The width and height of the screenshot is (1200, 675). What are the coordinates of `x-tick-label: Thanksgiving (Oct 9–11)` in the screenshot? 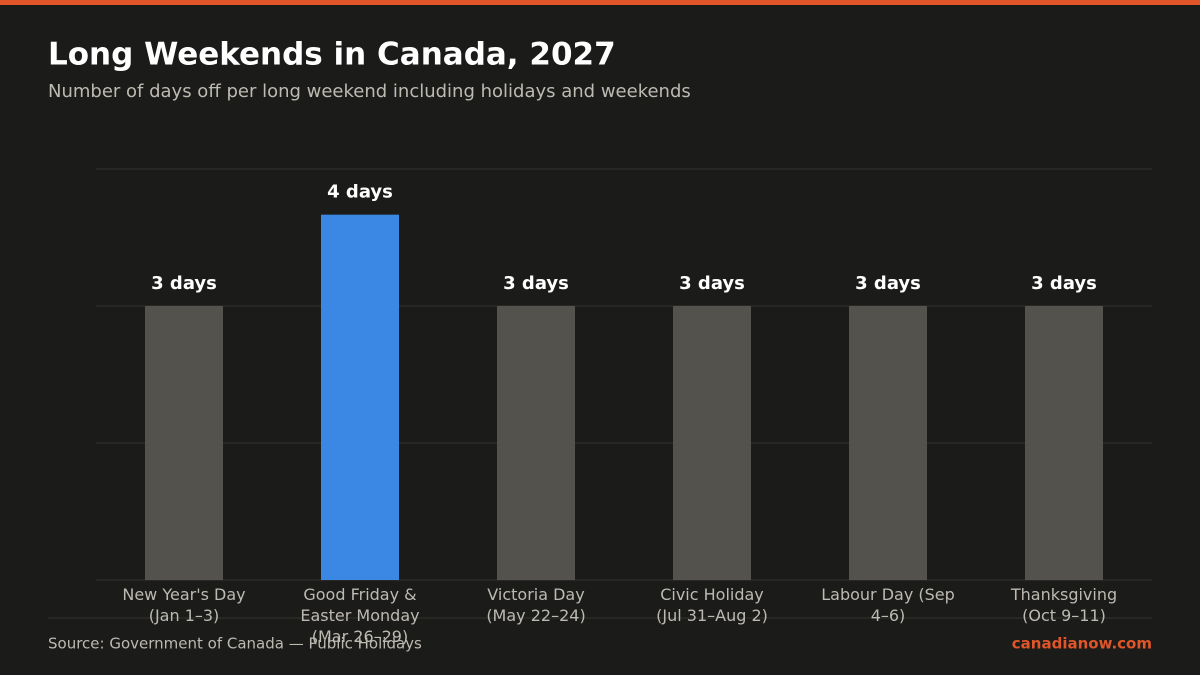 It's located at (1063, 605).